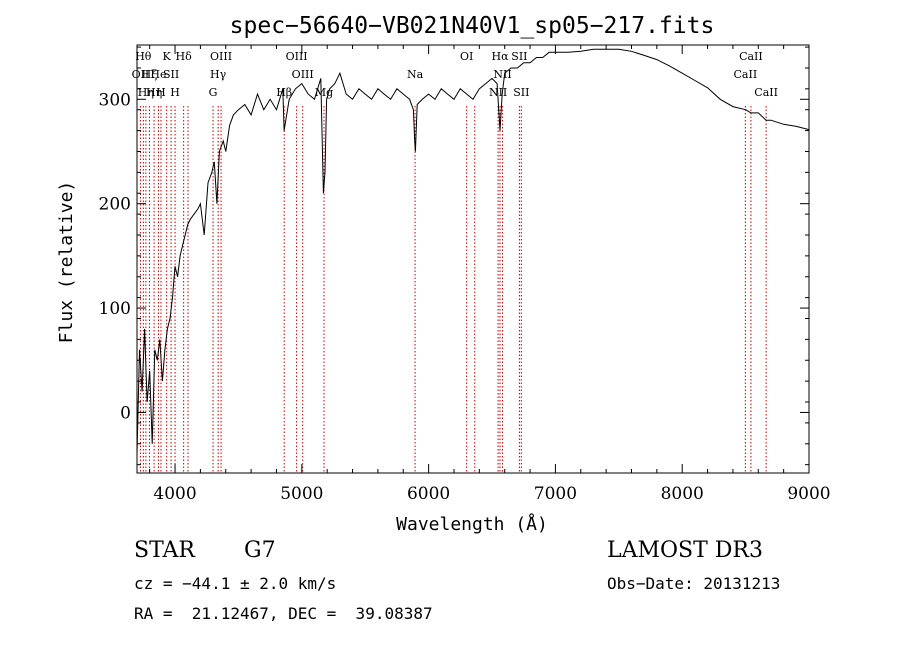 This screenshot has width=900, height=649. What do you see at coordinates (66, 262) in the screenshot?
I see `y-axis-label: Flux (relative)` at bounding box center [66, 262].